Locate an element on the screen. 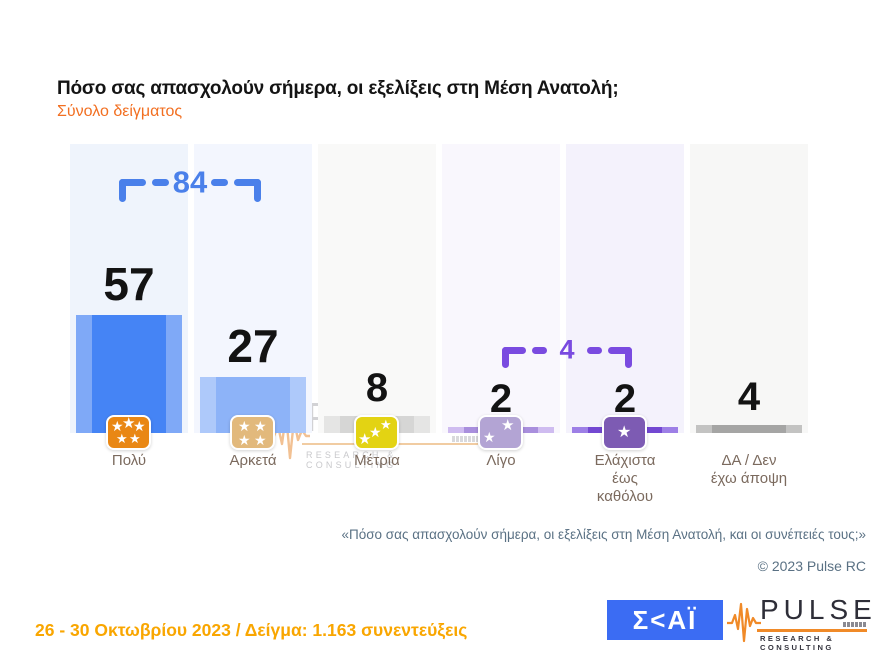 The height and width of the screenshot is (660, 880). page-subtitle: Σύνολο δείγματος is located at coordinates (120, 111).